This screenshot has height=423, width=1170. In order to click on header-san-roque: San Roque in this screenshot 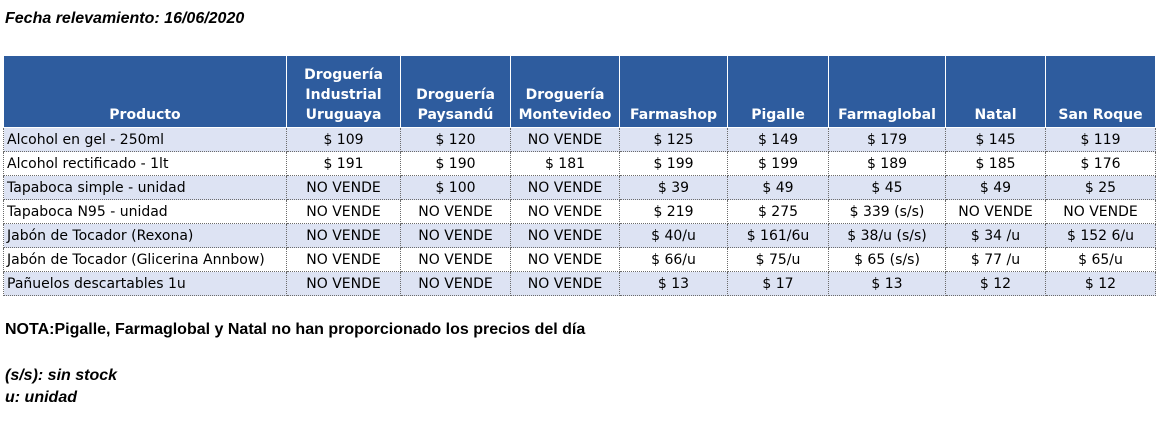, I will do `click(1100, 91)`.